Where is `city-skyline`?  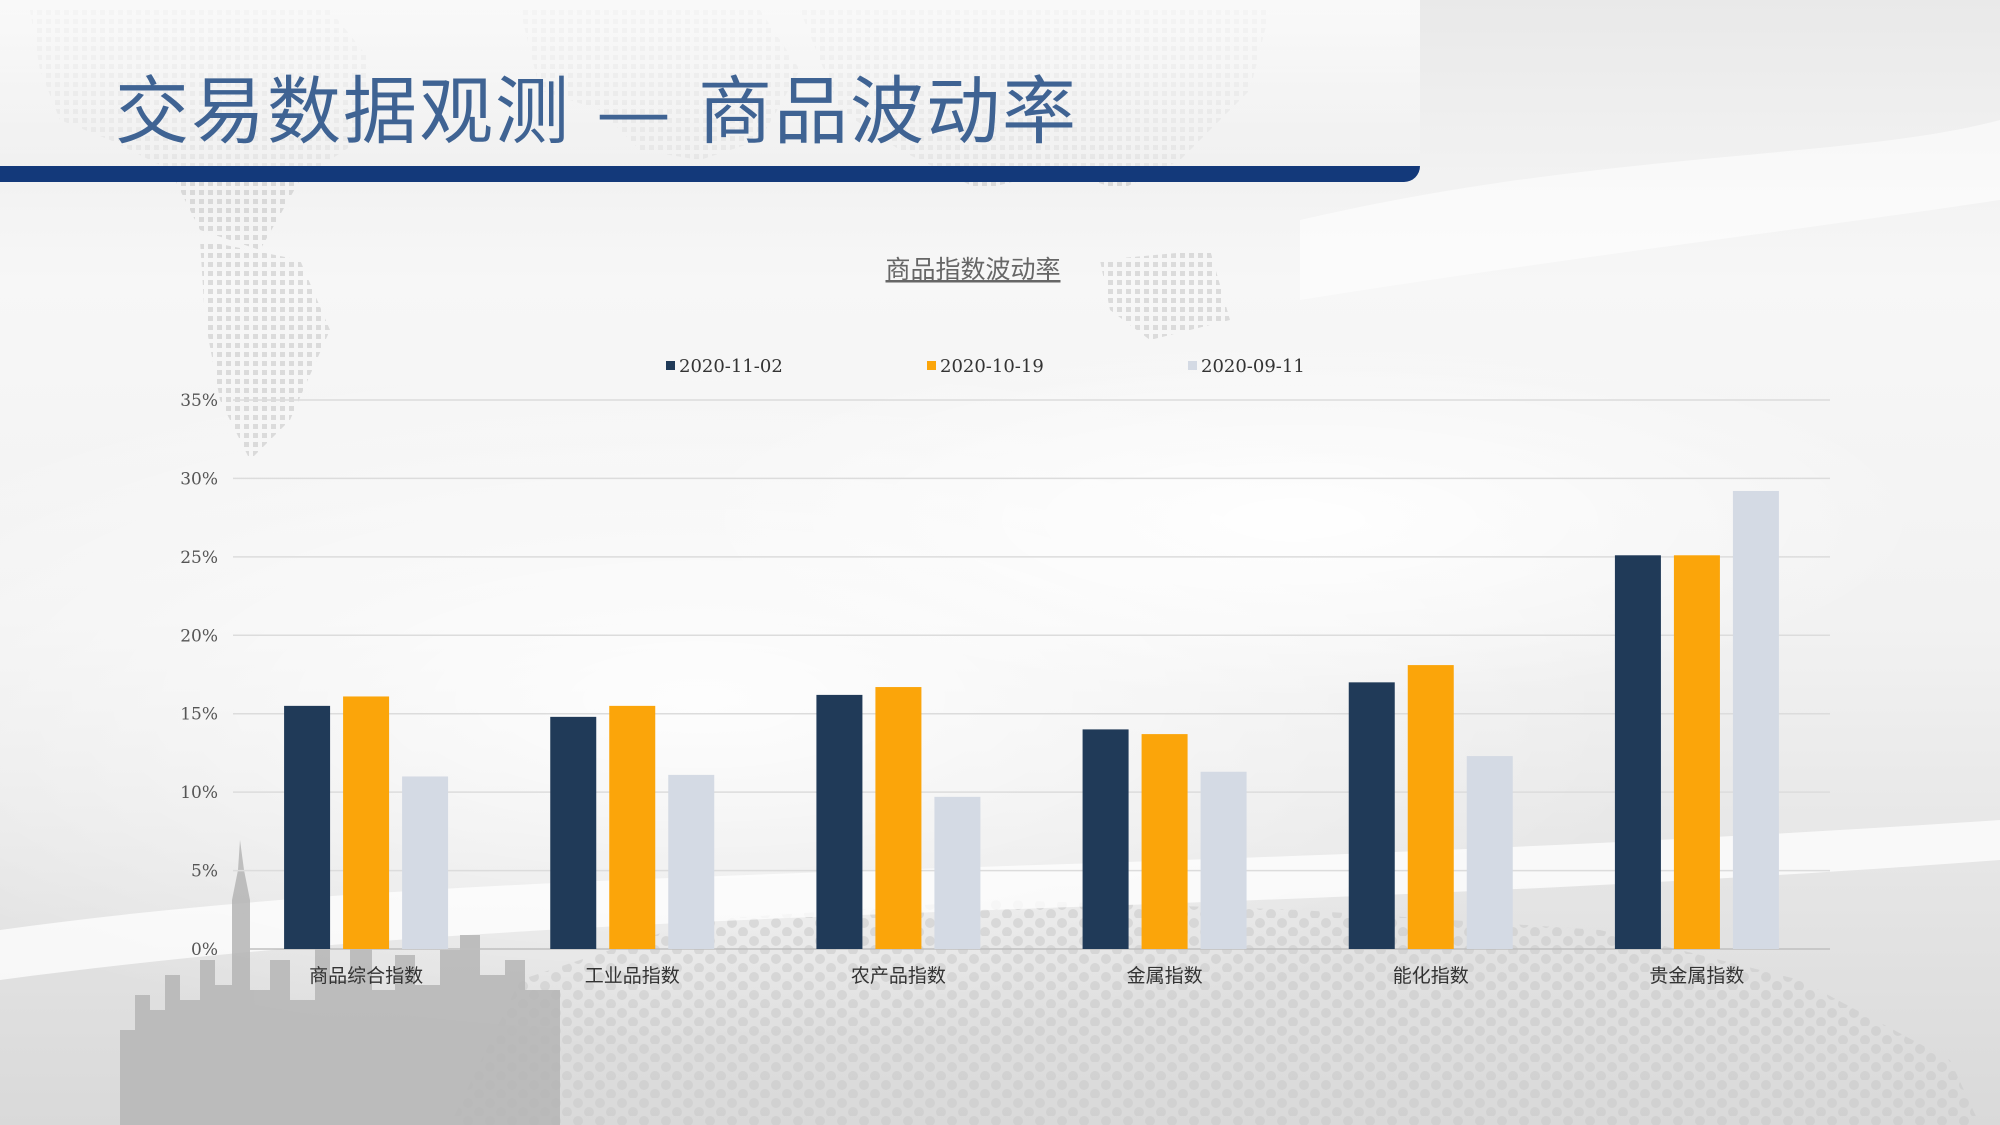
city-skyline is located at coordinates (340, 982).